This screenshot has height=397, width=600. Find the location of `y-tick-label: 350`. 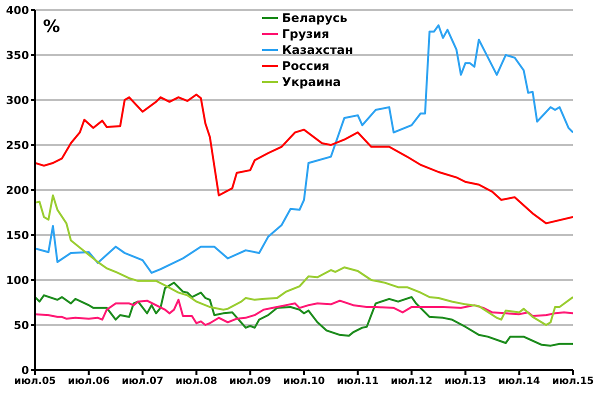

y-tick-label: 350 is located at coordinates (18, 55).